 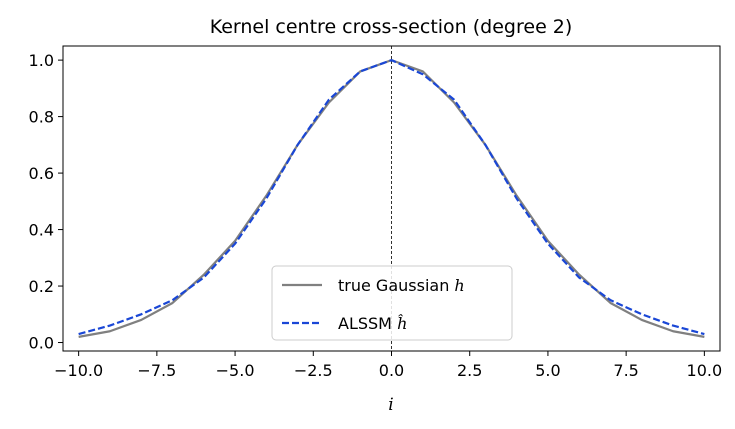 I want to click on x-tick-label: −7.5, so click(x=156, y=370).